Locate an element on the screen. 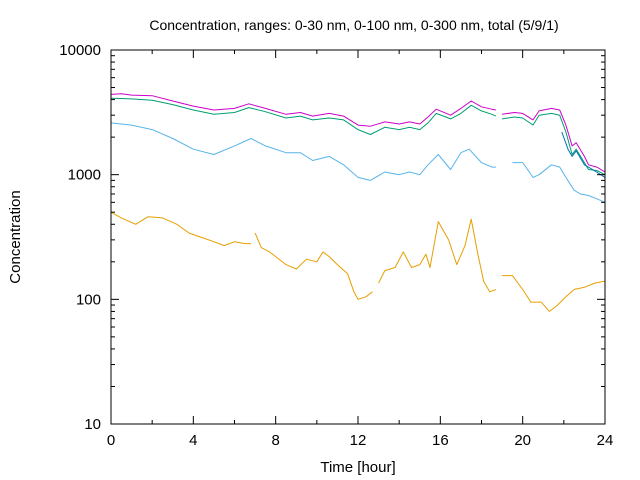 This screenshot has width=640, height=480. y-tick-label: 10 is located at coordinates (92, 424).